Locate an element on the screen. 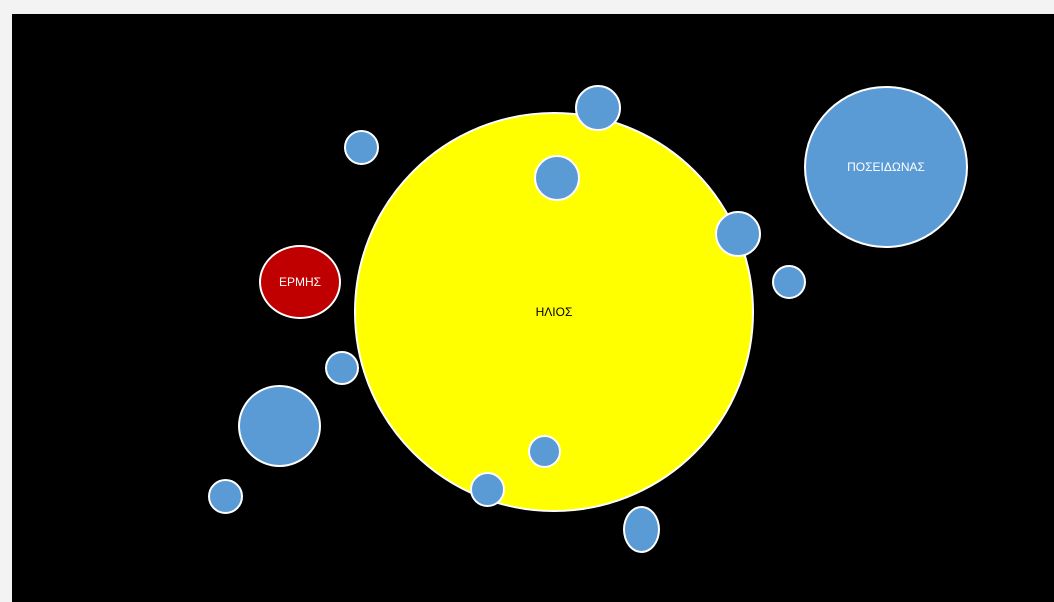  small-circle-sun-edge-right is located at coordinates (738, 234).